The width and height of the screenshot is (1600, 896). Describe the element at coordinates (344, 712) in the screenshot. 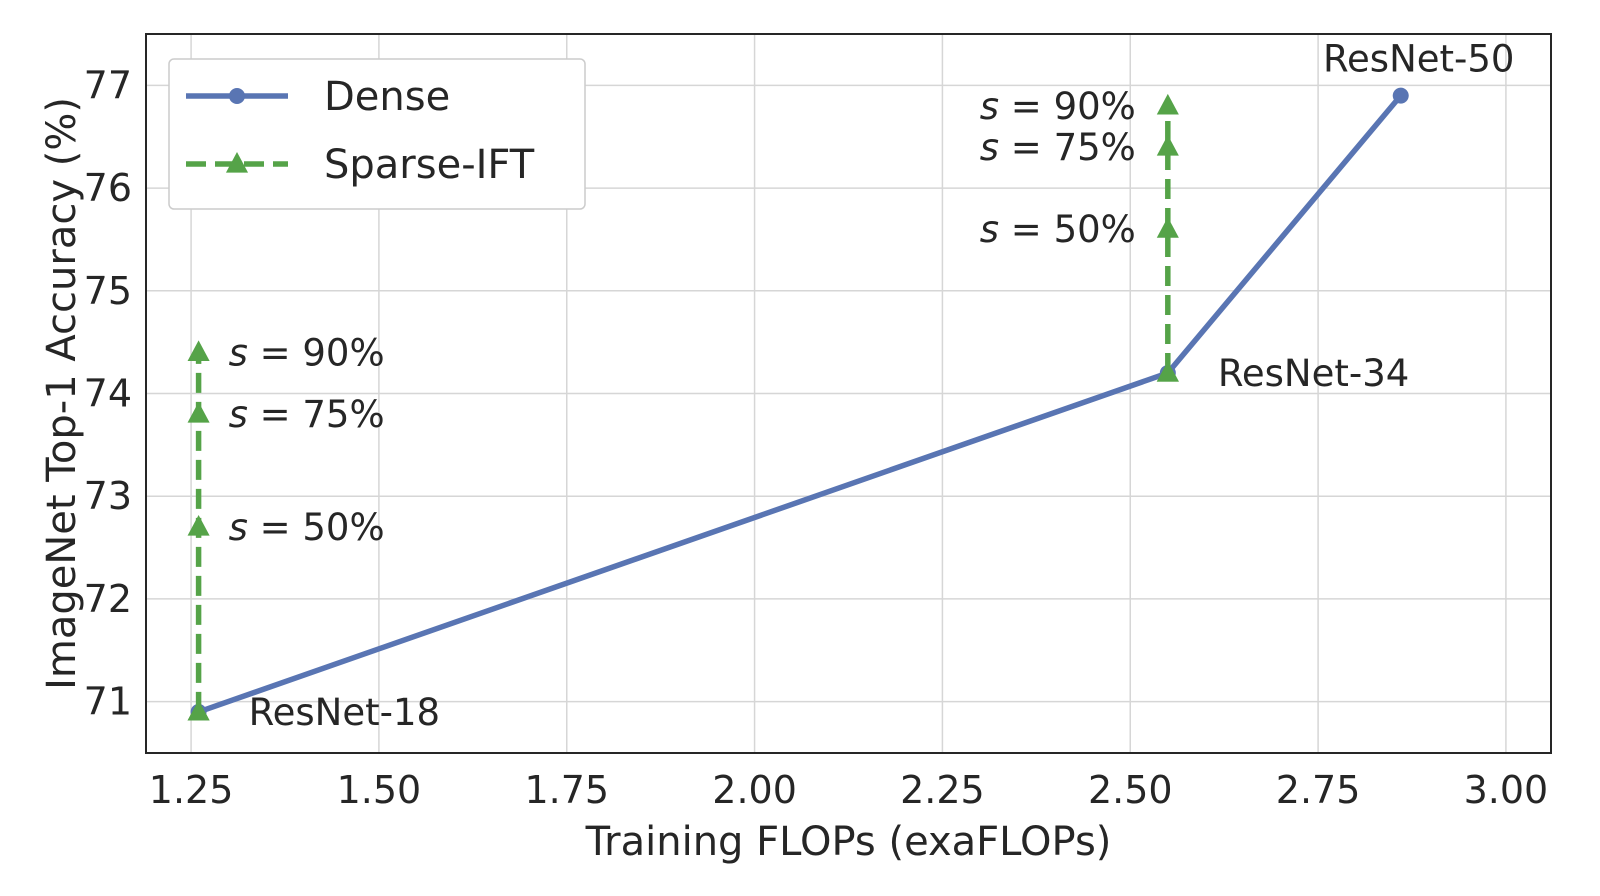

I see `model-label: ResNet-18` at that location.